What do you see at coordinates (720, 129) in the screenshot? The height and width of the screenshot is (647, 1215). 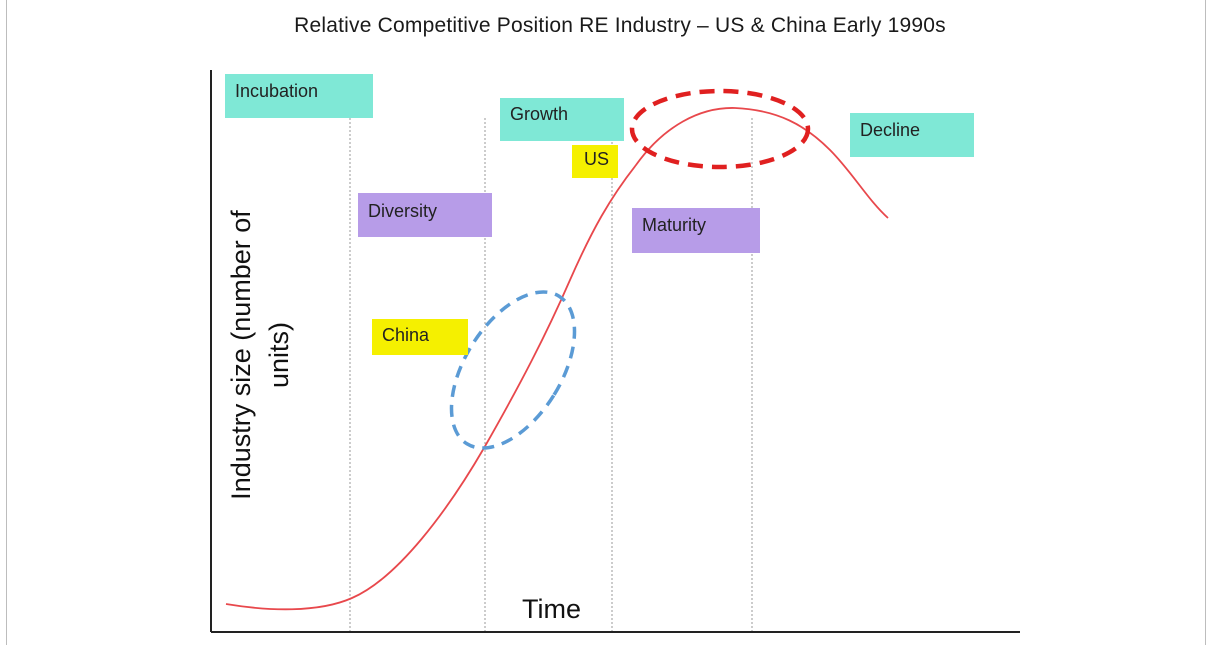 I see `us-position-ellipse` at bounding box center [720, 129].